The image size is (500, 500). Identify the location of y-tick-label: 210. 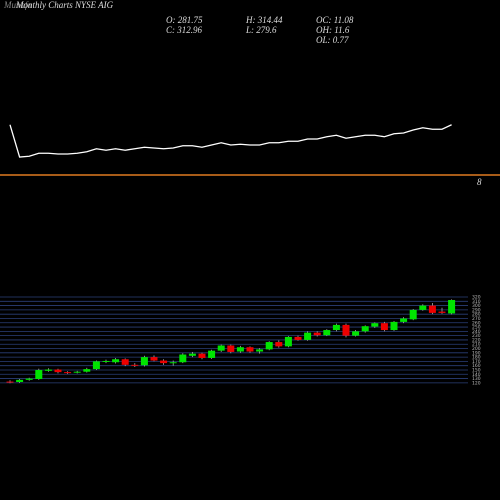
(476, 345).